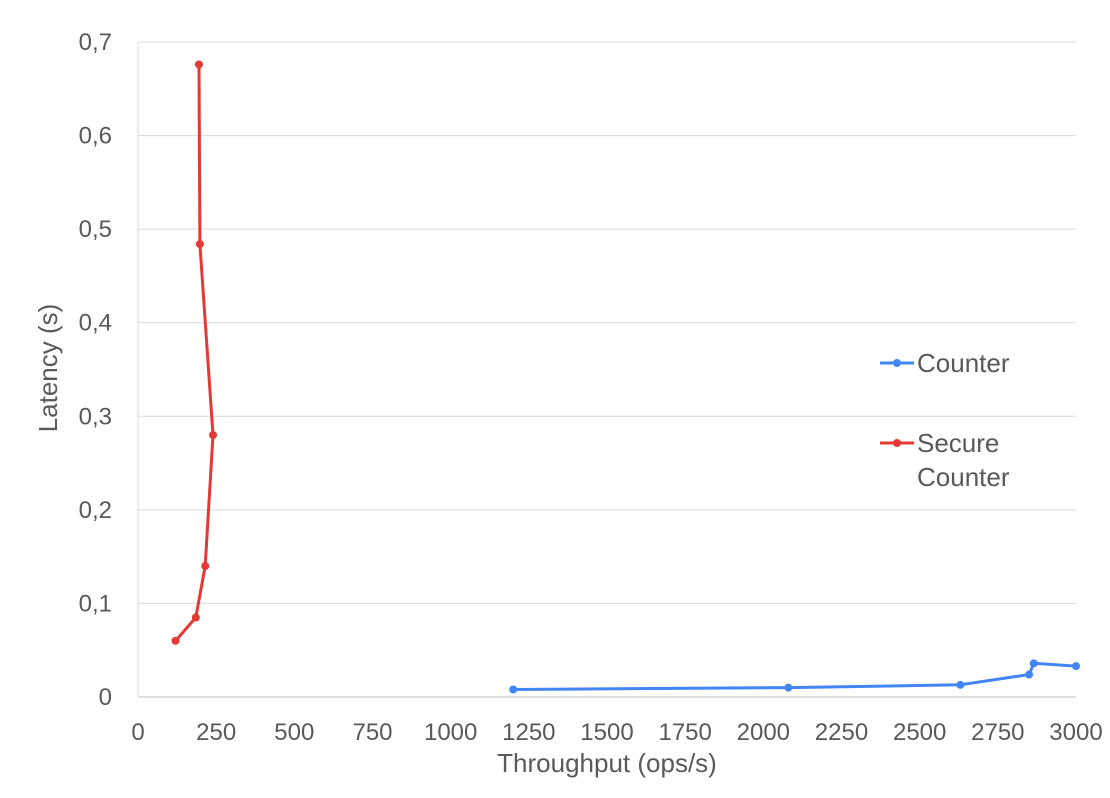 This screenshot has height=798, width=1110. Describe the element at coordinates (945, 420) in the screenshot. I see `legend: Counter Secure Counter` at that location.